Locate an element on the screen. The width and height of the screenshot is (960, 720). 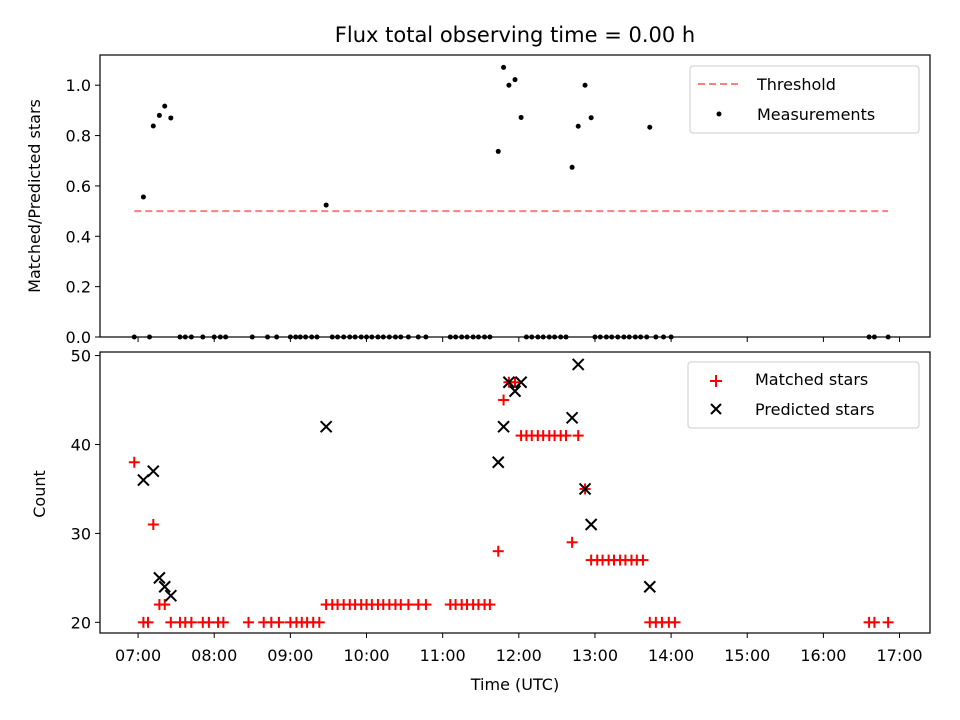
x-tick-label: 09:00 is located at coordinates (290, 655).